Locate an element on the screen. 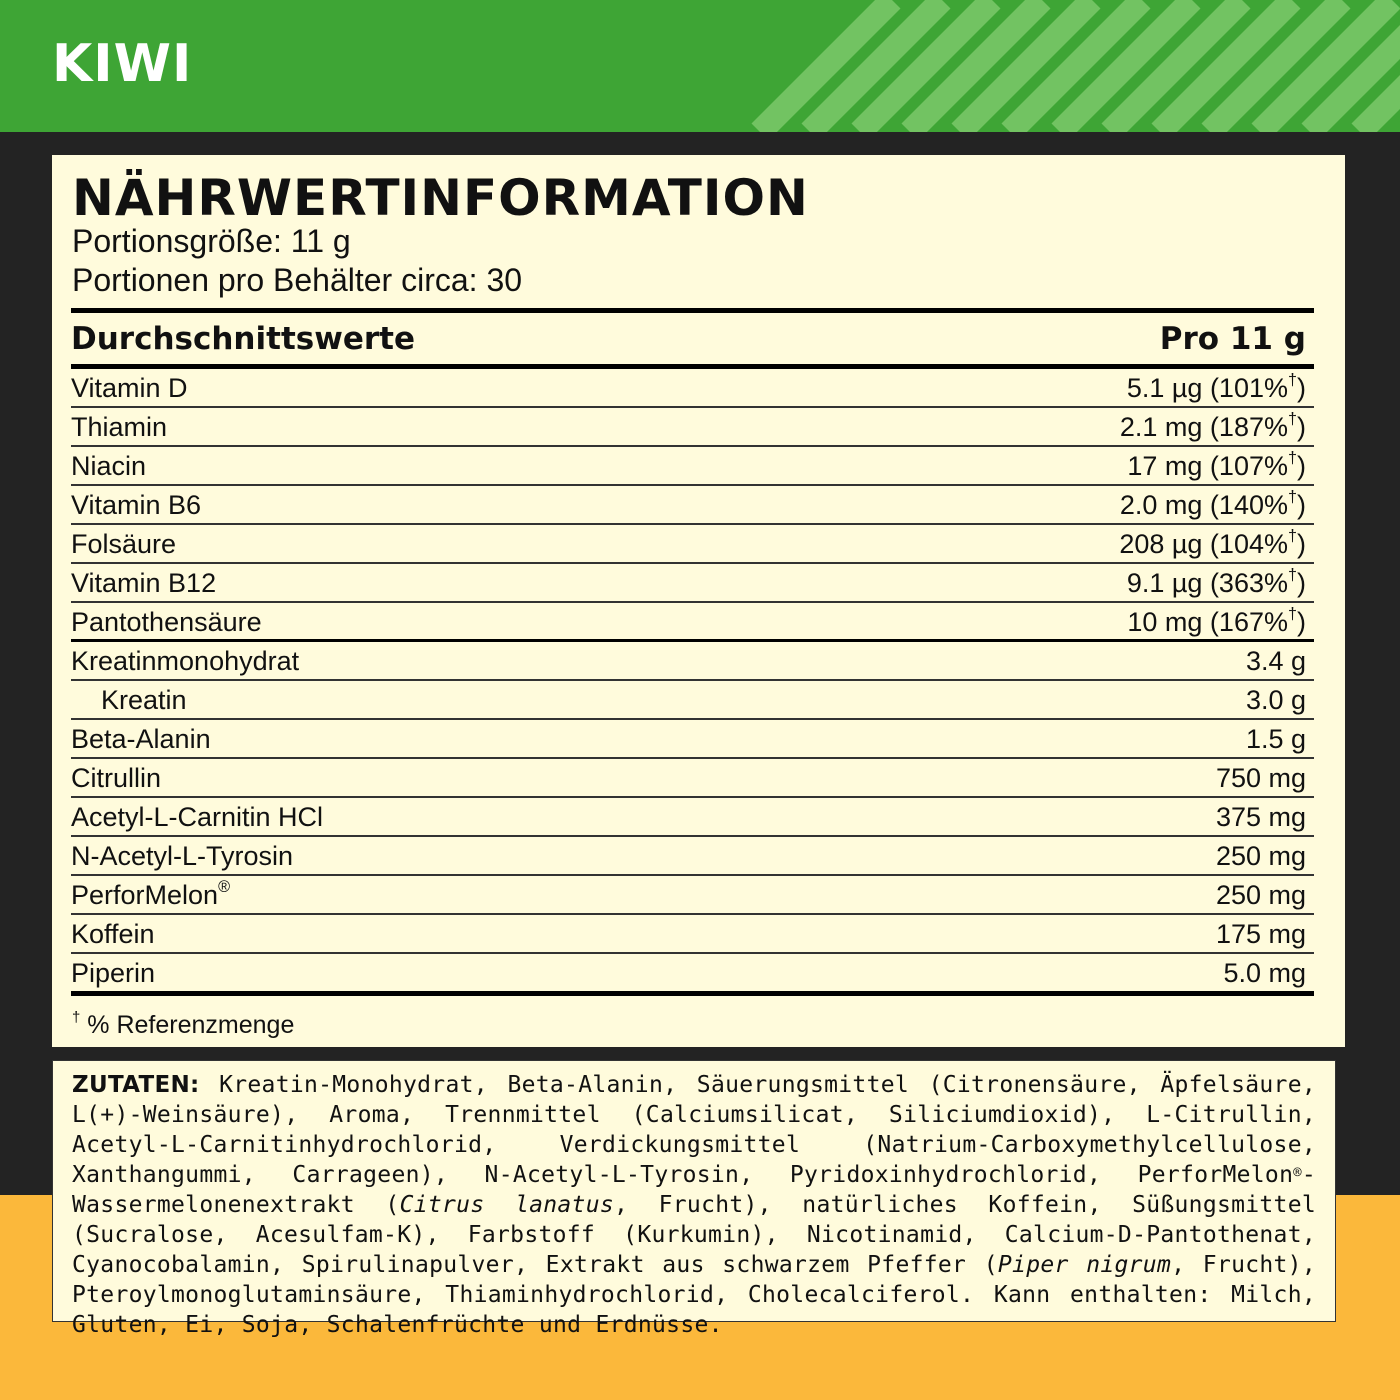 The image size is (1400, 1400). nutrient-amount: 3.0 g is located at coordinates (1275, 700).